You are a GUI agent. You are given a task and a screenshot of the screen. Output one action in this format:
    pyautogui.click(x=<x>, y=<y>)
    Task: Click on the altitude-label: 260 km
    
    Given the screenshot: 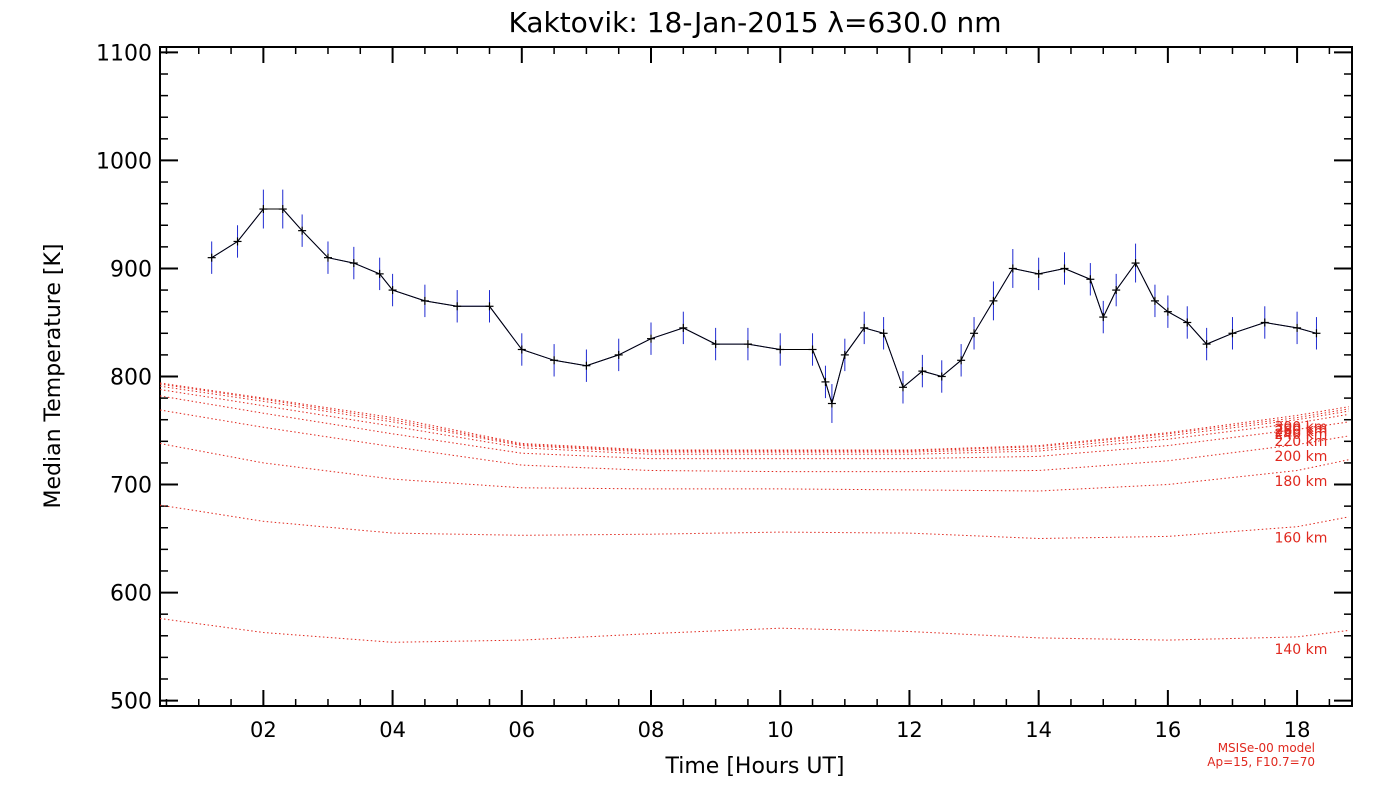 What is the action you would take?
    pyautogui.click(x=1300, y=432)
    